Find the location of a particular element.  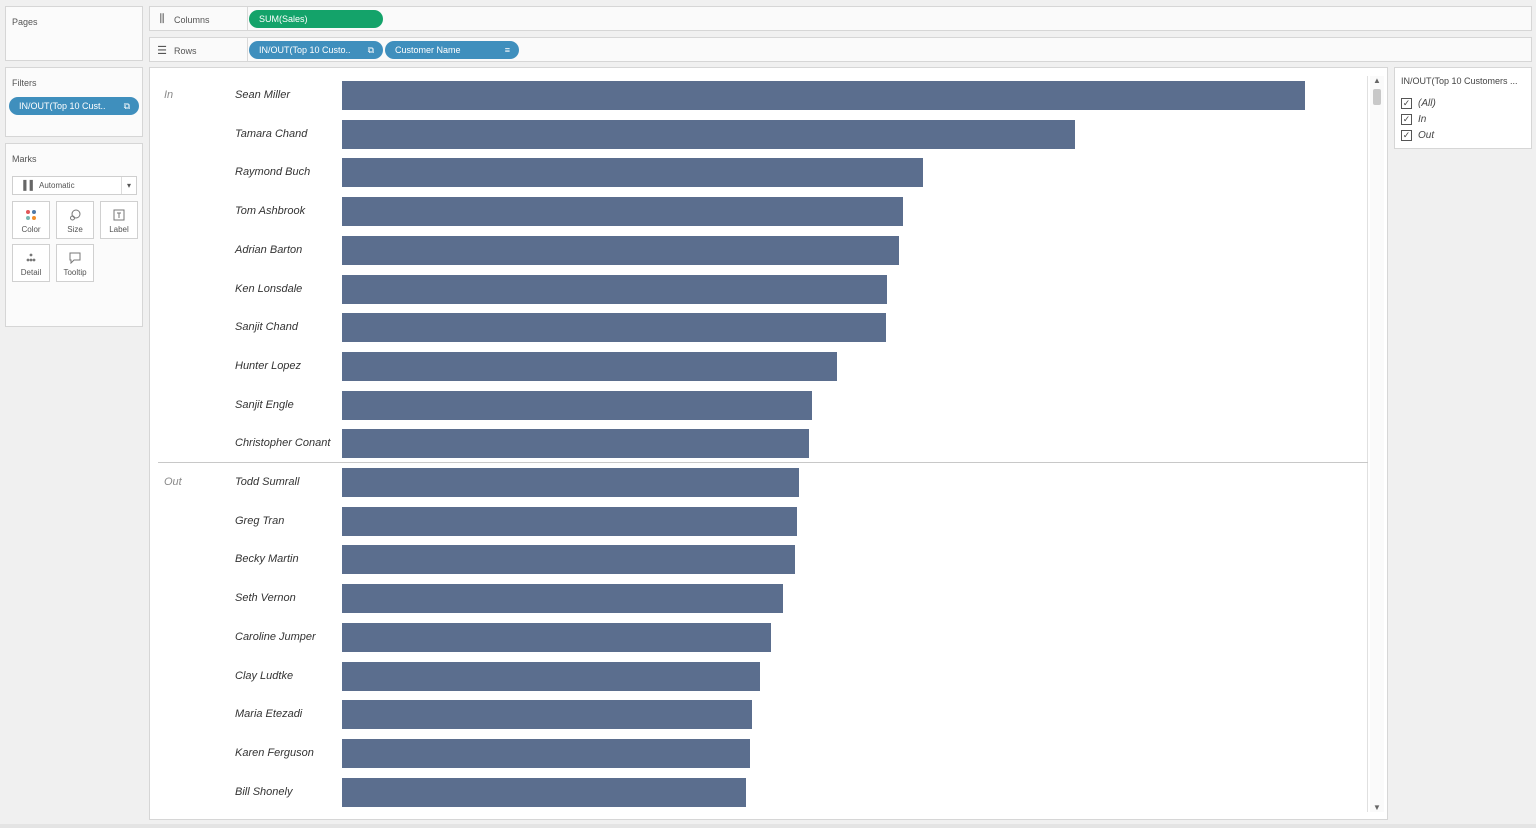

sum-sales-pill: SUM(Sales) is located at coordinates (316, 19).